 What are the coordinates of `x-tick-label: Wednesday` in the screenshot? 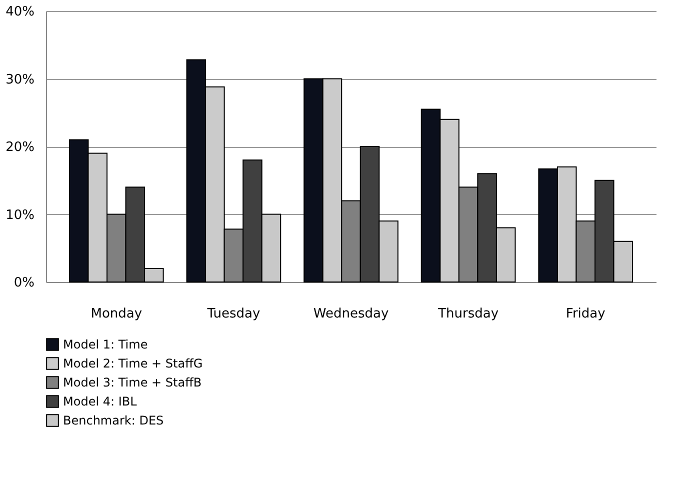 It's located at (351, 314).